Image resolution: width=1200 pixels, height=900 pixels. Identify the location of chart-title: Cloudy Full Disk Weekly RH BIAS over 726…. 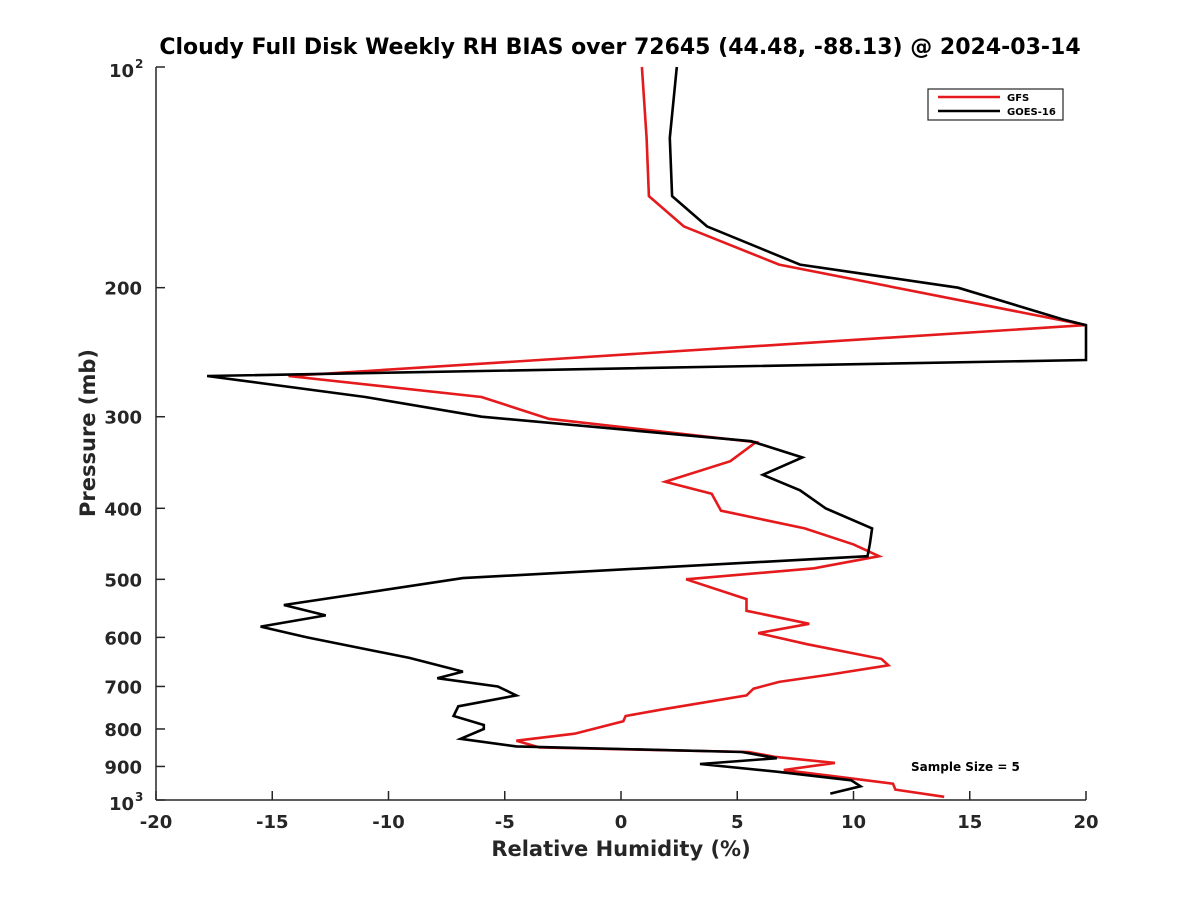
(619, 47).